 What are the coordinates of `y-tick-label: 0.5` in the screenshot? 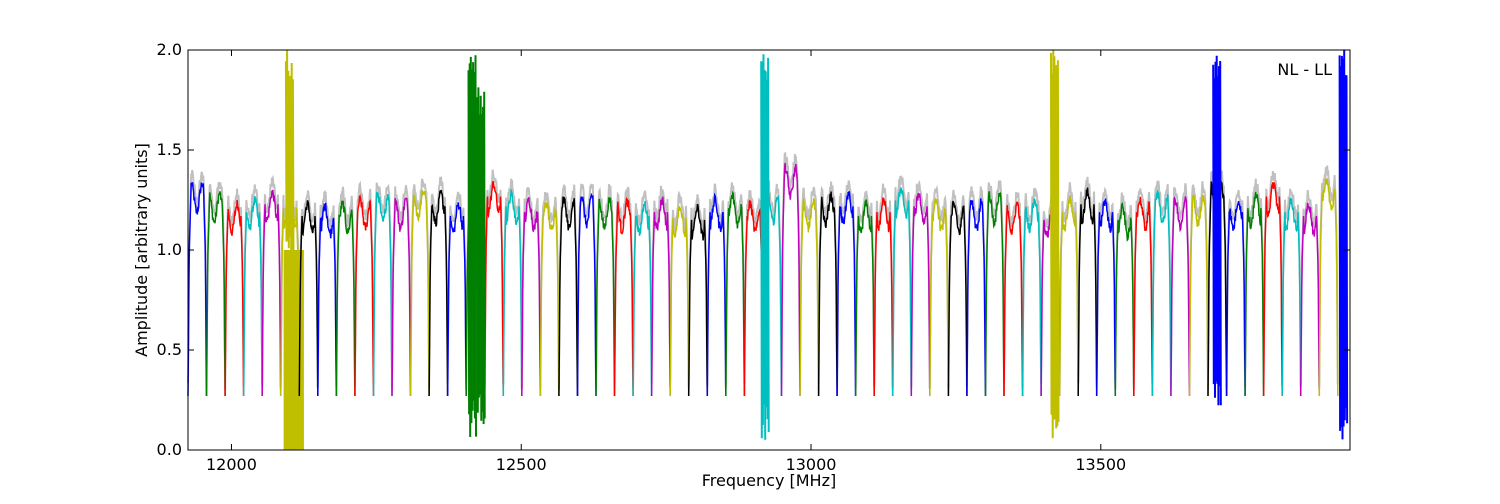 It's located at (169, 349).